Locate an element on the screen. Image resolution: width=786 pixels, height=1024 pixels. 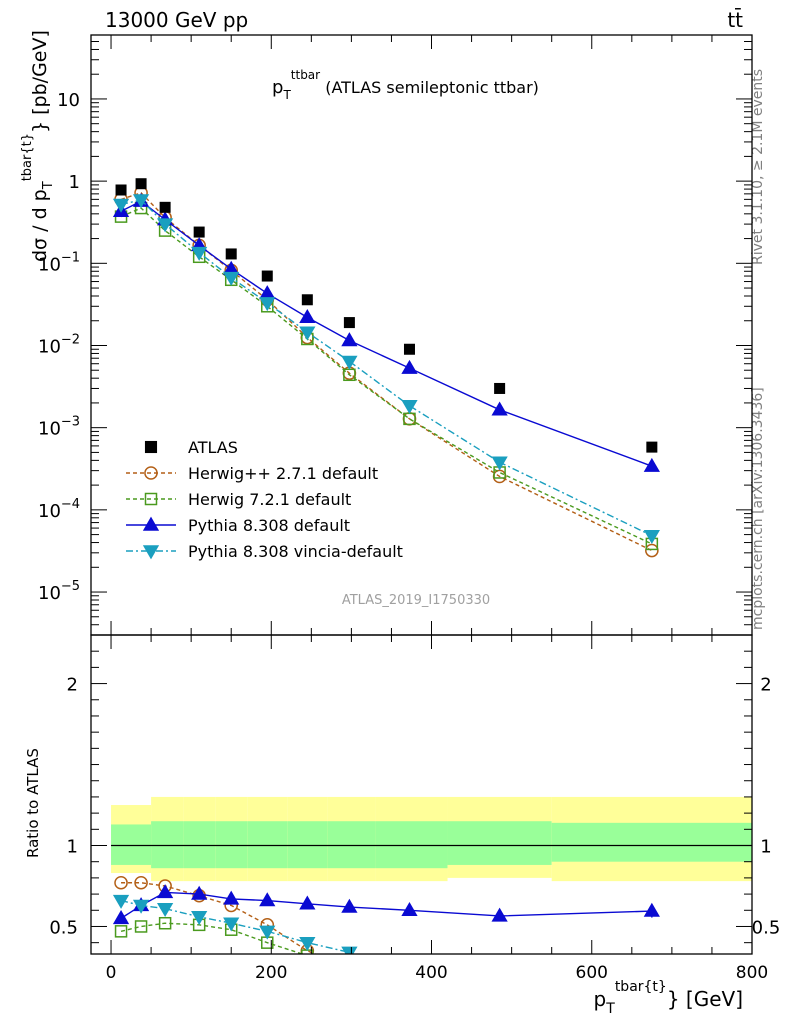
legend-label: Herwig++ 2.7.1 default is located at coordinates (283, 473).